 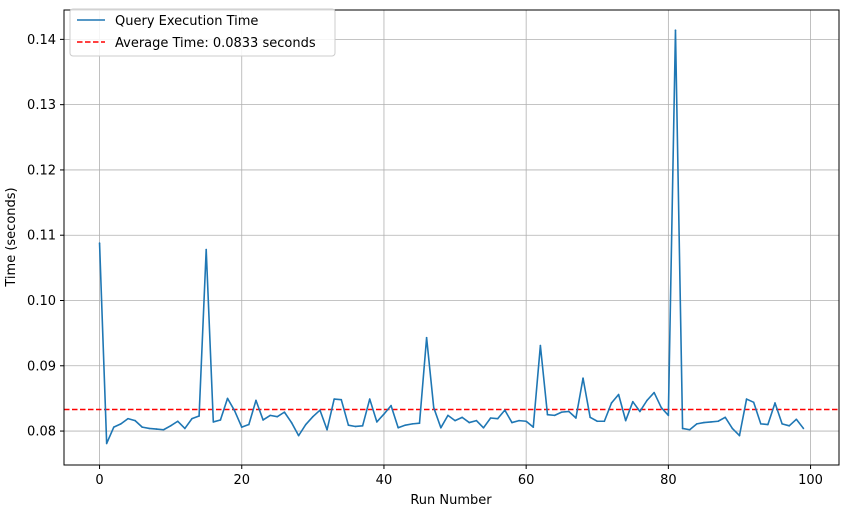 I want to click on y-axis-label: Time (seconds), so click(x=11, y=237).